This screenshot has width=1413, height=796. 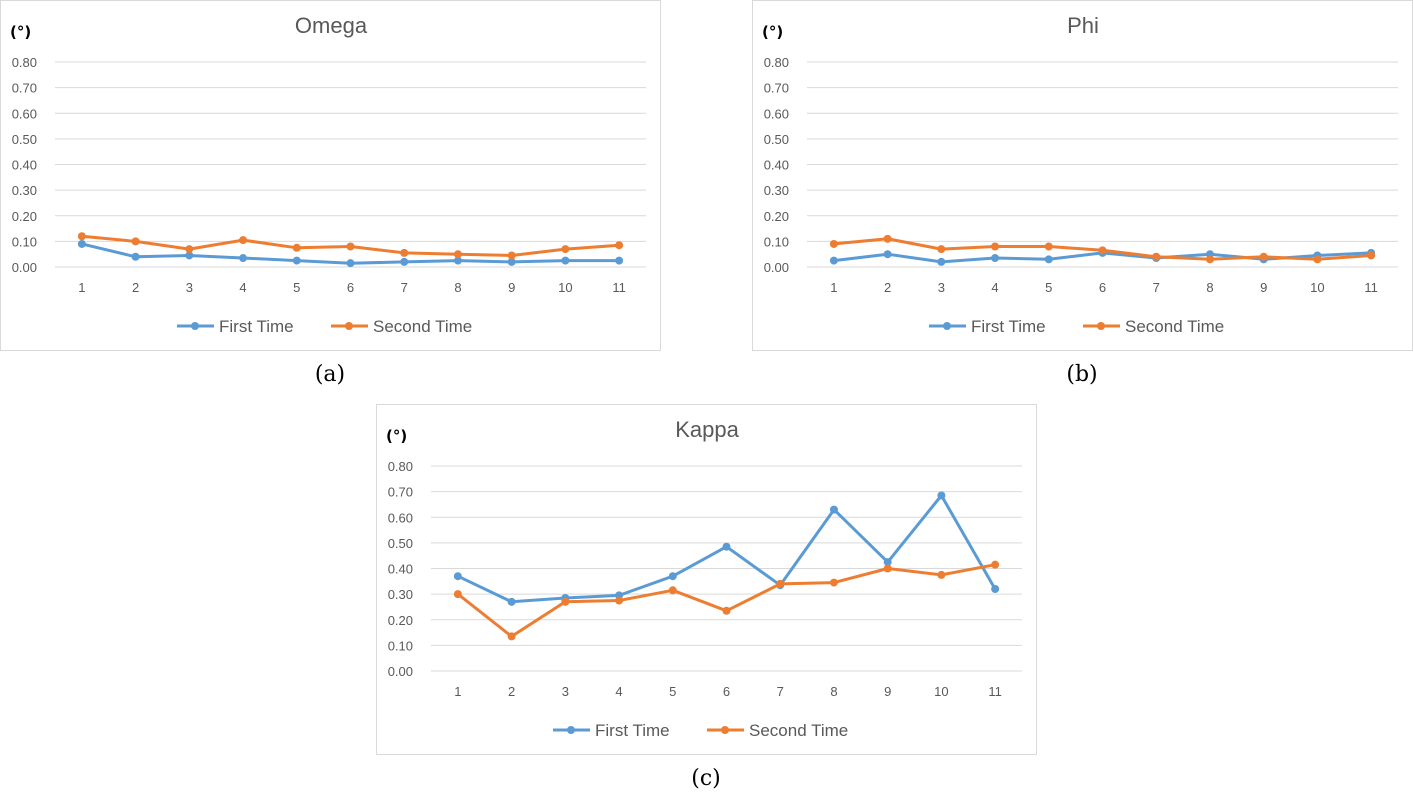 I want to click on chart-title: Kappa, so click(x=707, y=429).